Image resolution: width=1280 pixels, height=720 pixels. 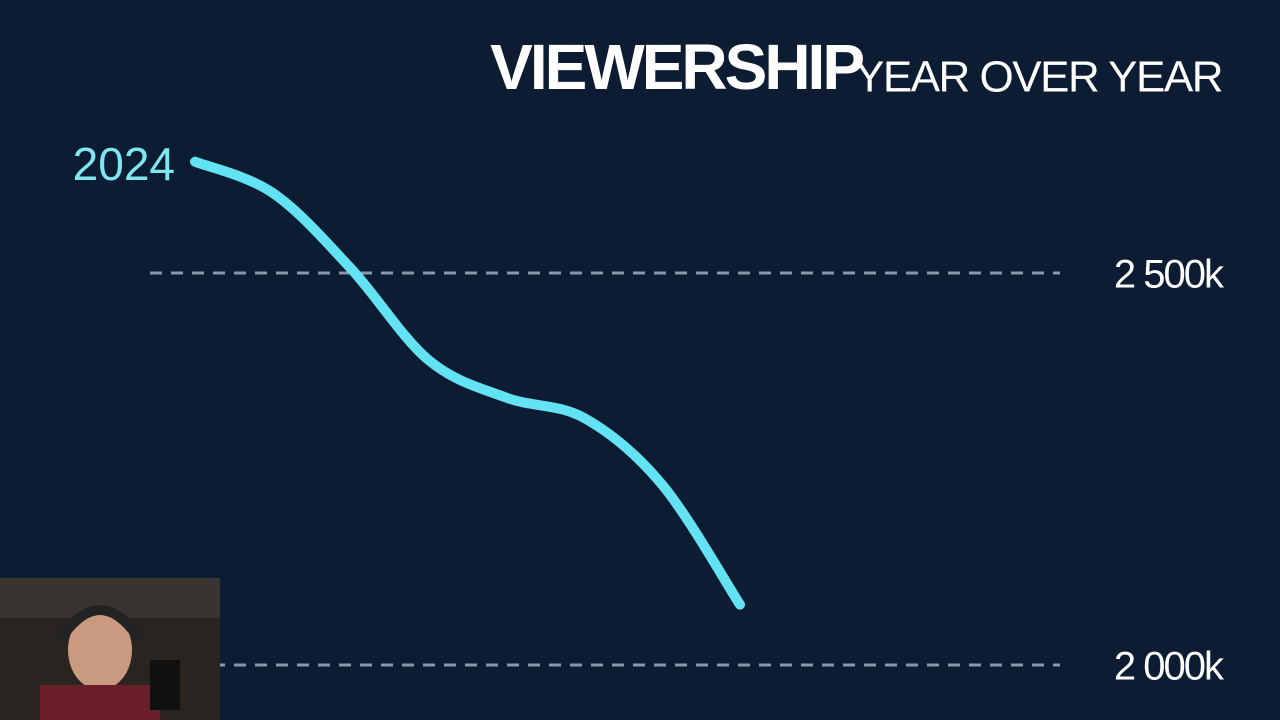 I want to click on y-tick-label: 2 000k, so click(x=1169, y=667).